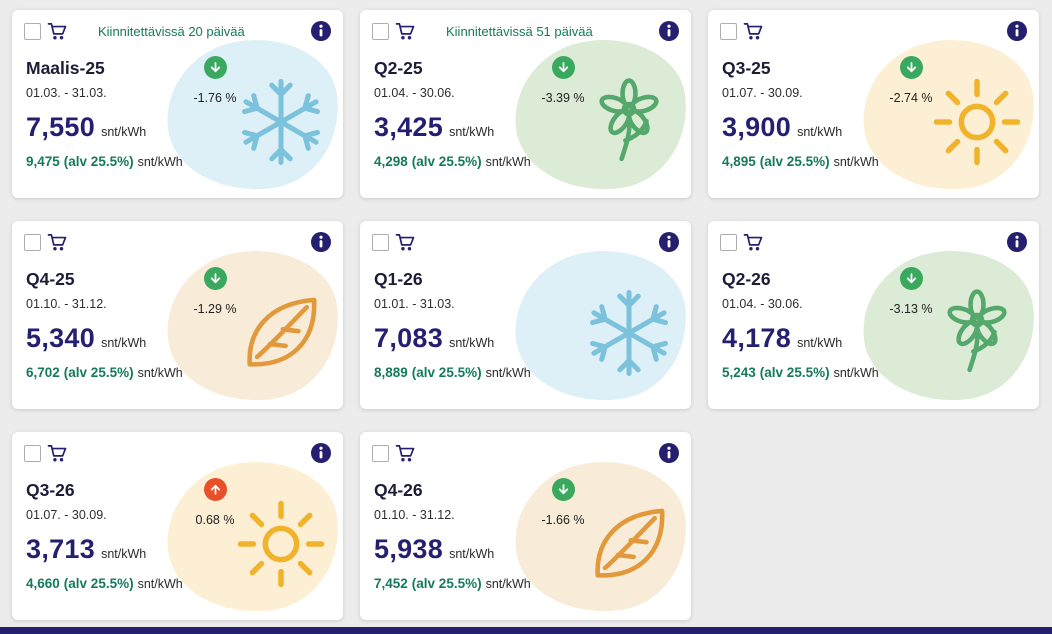  I want to click on date-range: 01.10. - 31.12., so click(66, 304).